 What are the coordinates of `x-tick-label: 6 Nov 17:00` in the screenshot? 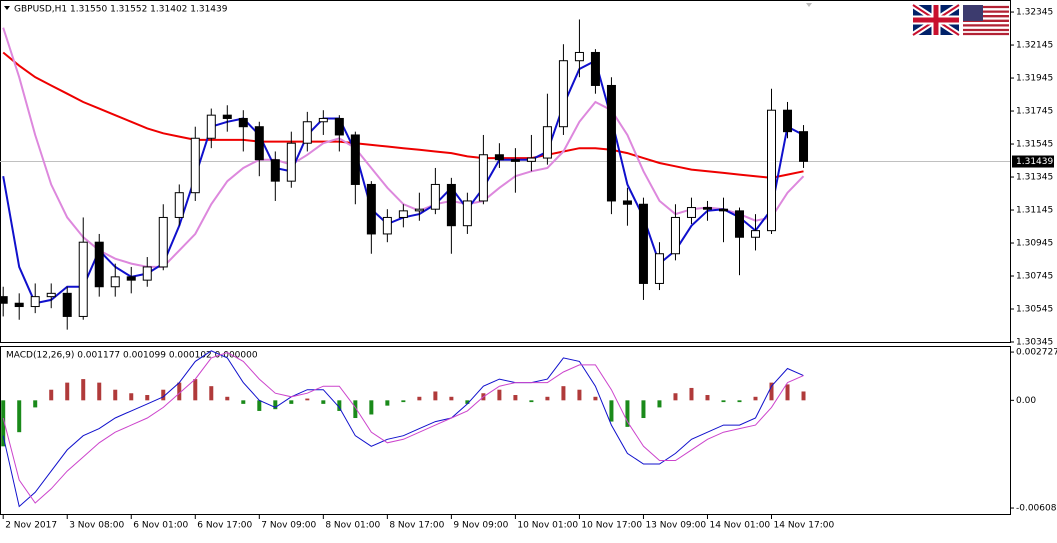 It's located at (224, 526).